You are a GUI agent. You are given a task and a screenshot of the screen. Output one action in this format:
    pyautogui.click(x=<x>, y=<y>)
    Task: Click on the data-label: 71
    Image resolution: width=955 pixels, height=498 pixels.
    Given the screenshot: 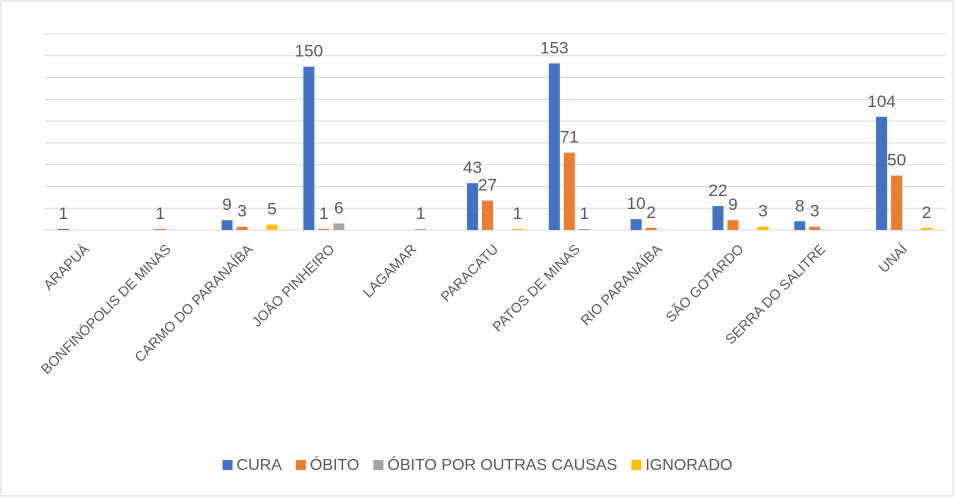 What is the action you would take?
    pyautogui.click(x=569, y=137)
    